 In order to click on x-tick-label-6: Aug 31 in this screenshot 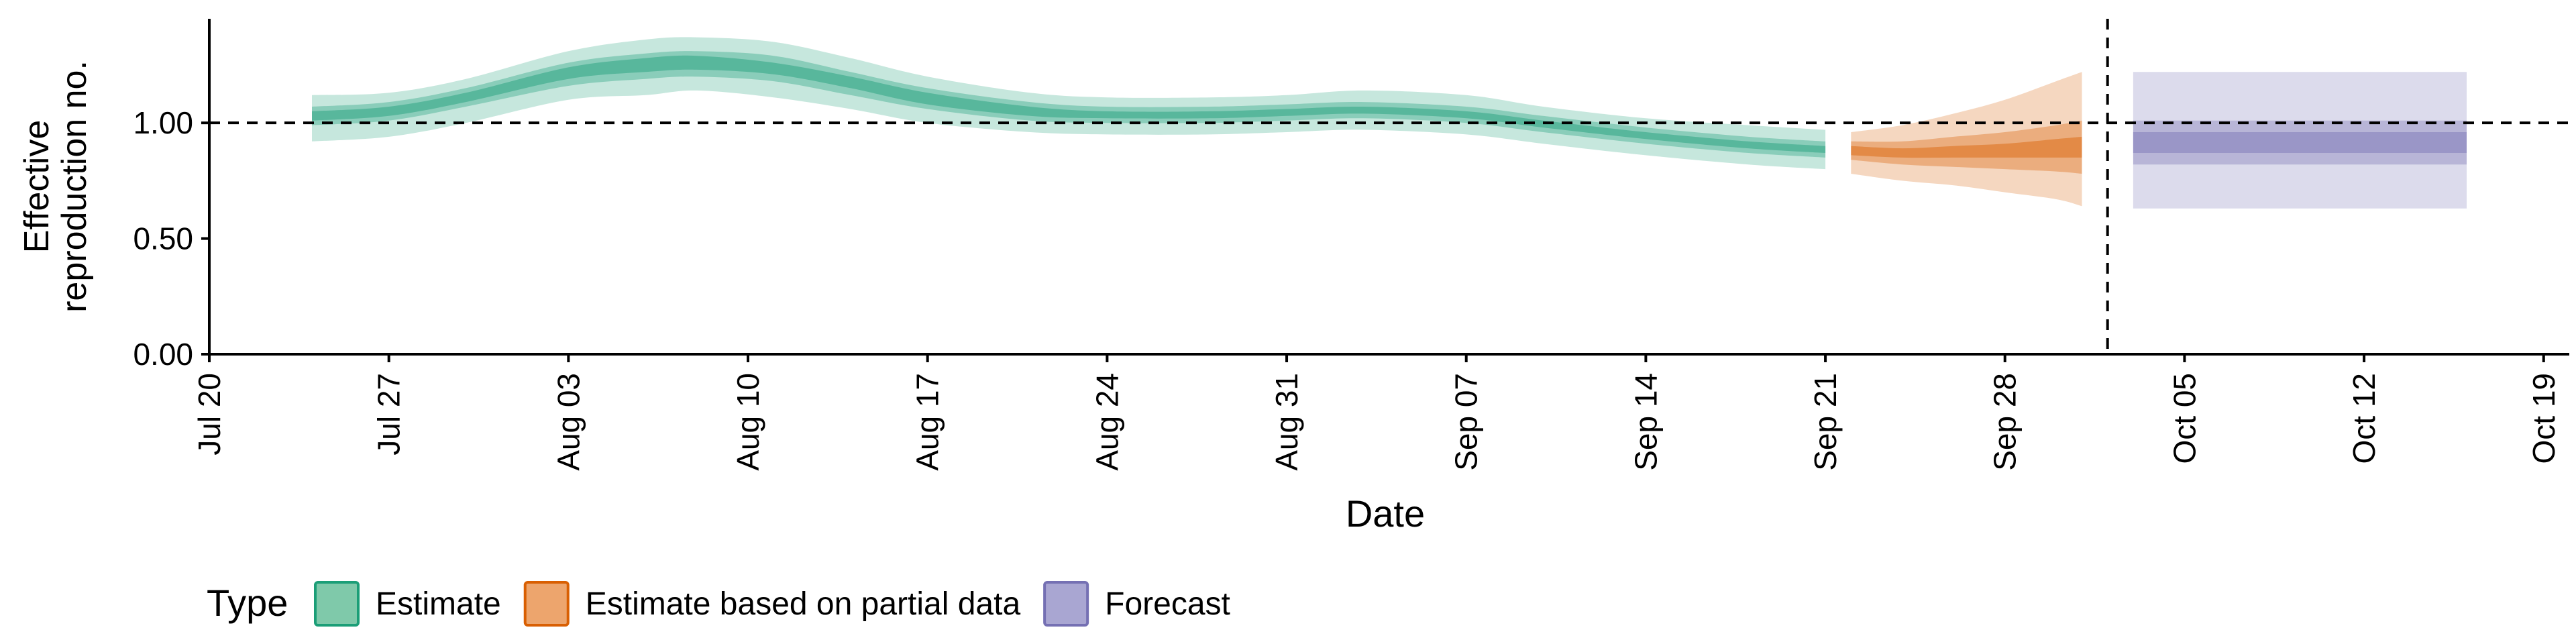, I will do `click(1286, 422)`.